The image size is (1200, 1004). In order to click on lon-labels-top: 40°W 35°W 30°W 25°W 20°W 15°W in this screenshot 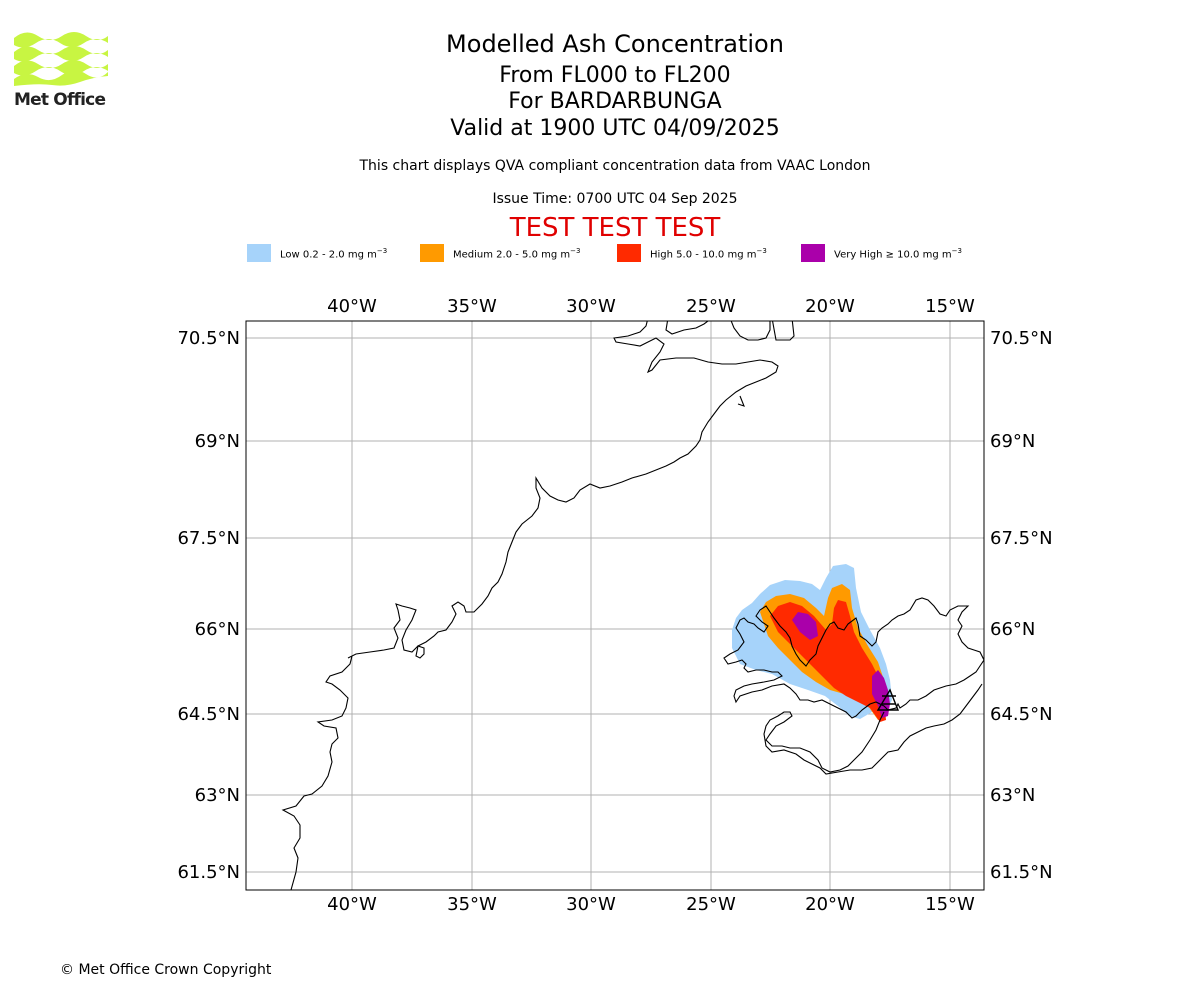, I will do `click(651, 306)`.